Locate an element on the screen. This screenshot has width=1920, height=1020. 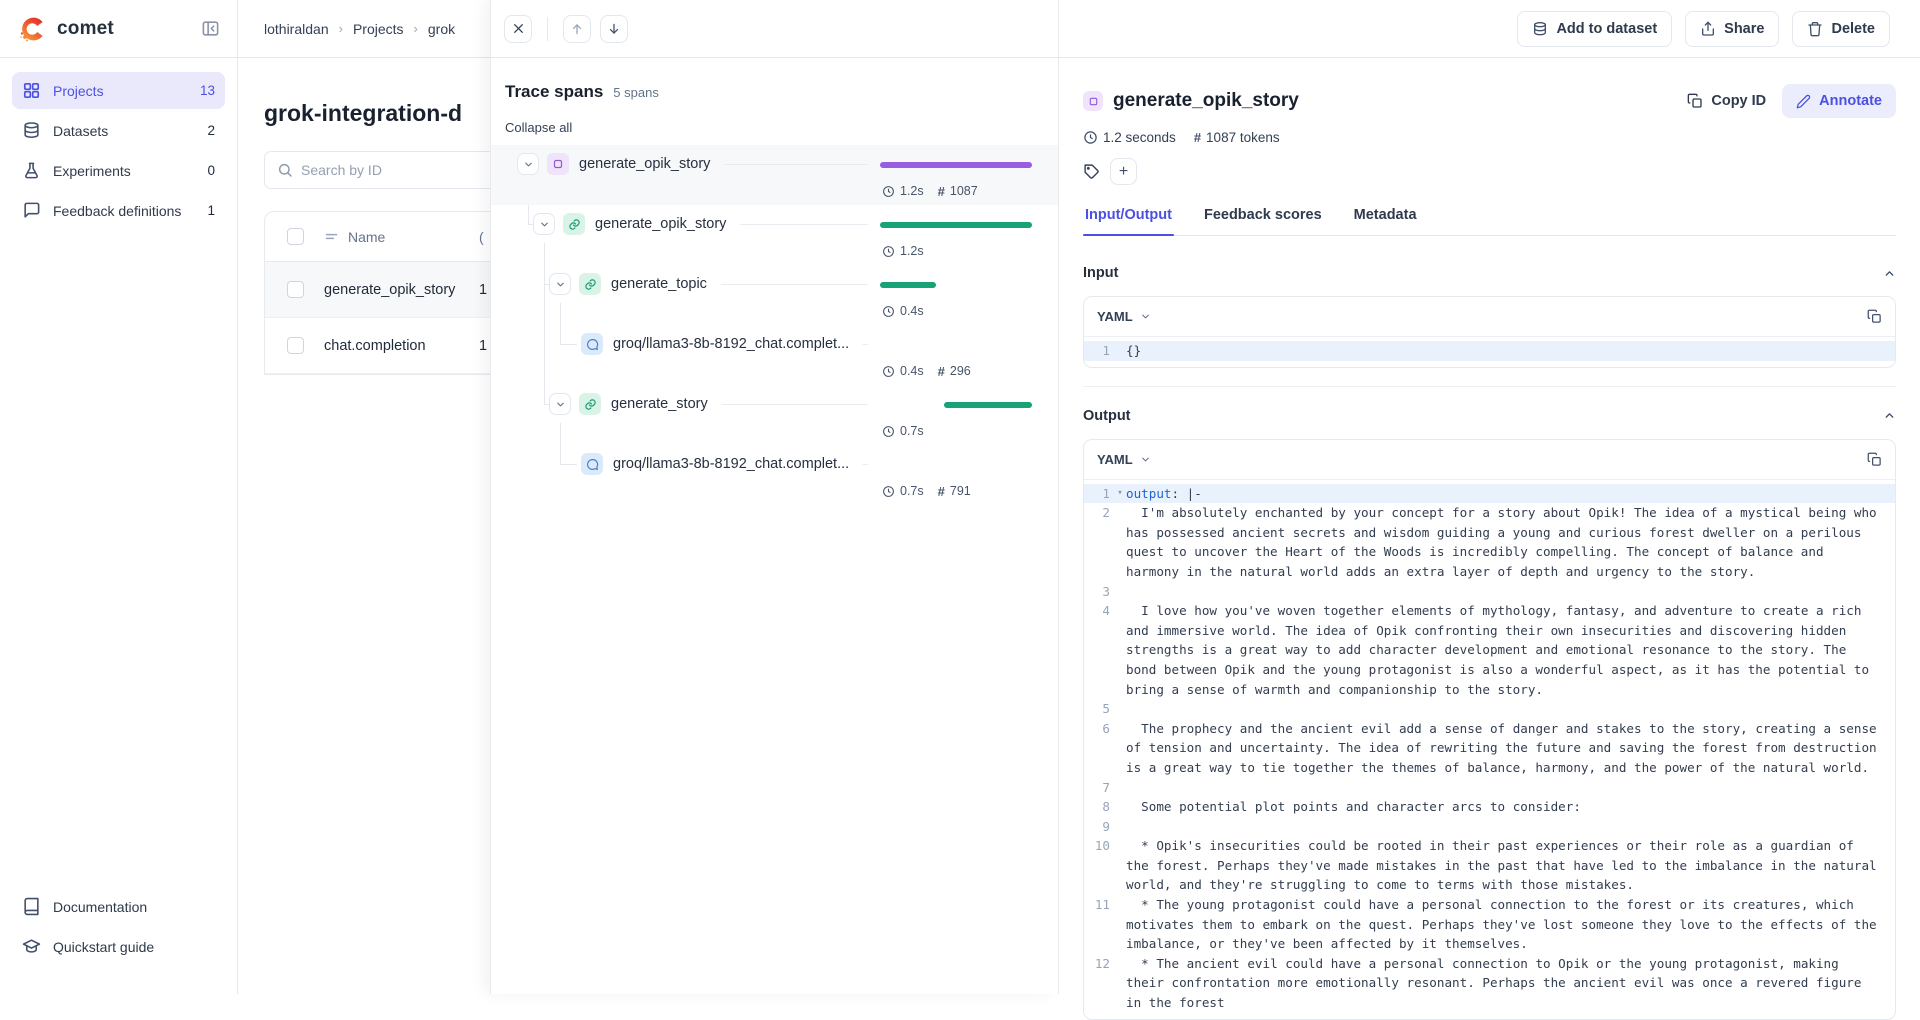
line-number: 3 is located at coordinates (1106, 591).